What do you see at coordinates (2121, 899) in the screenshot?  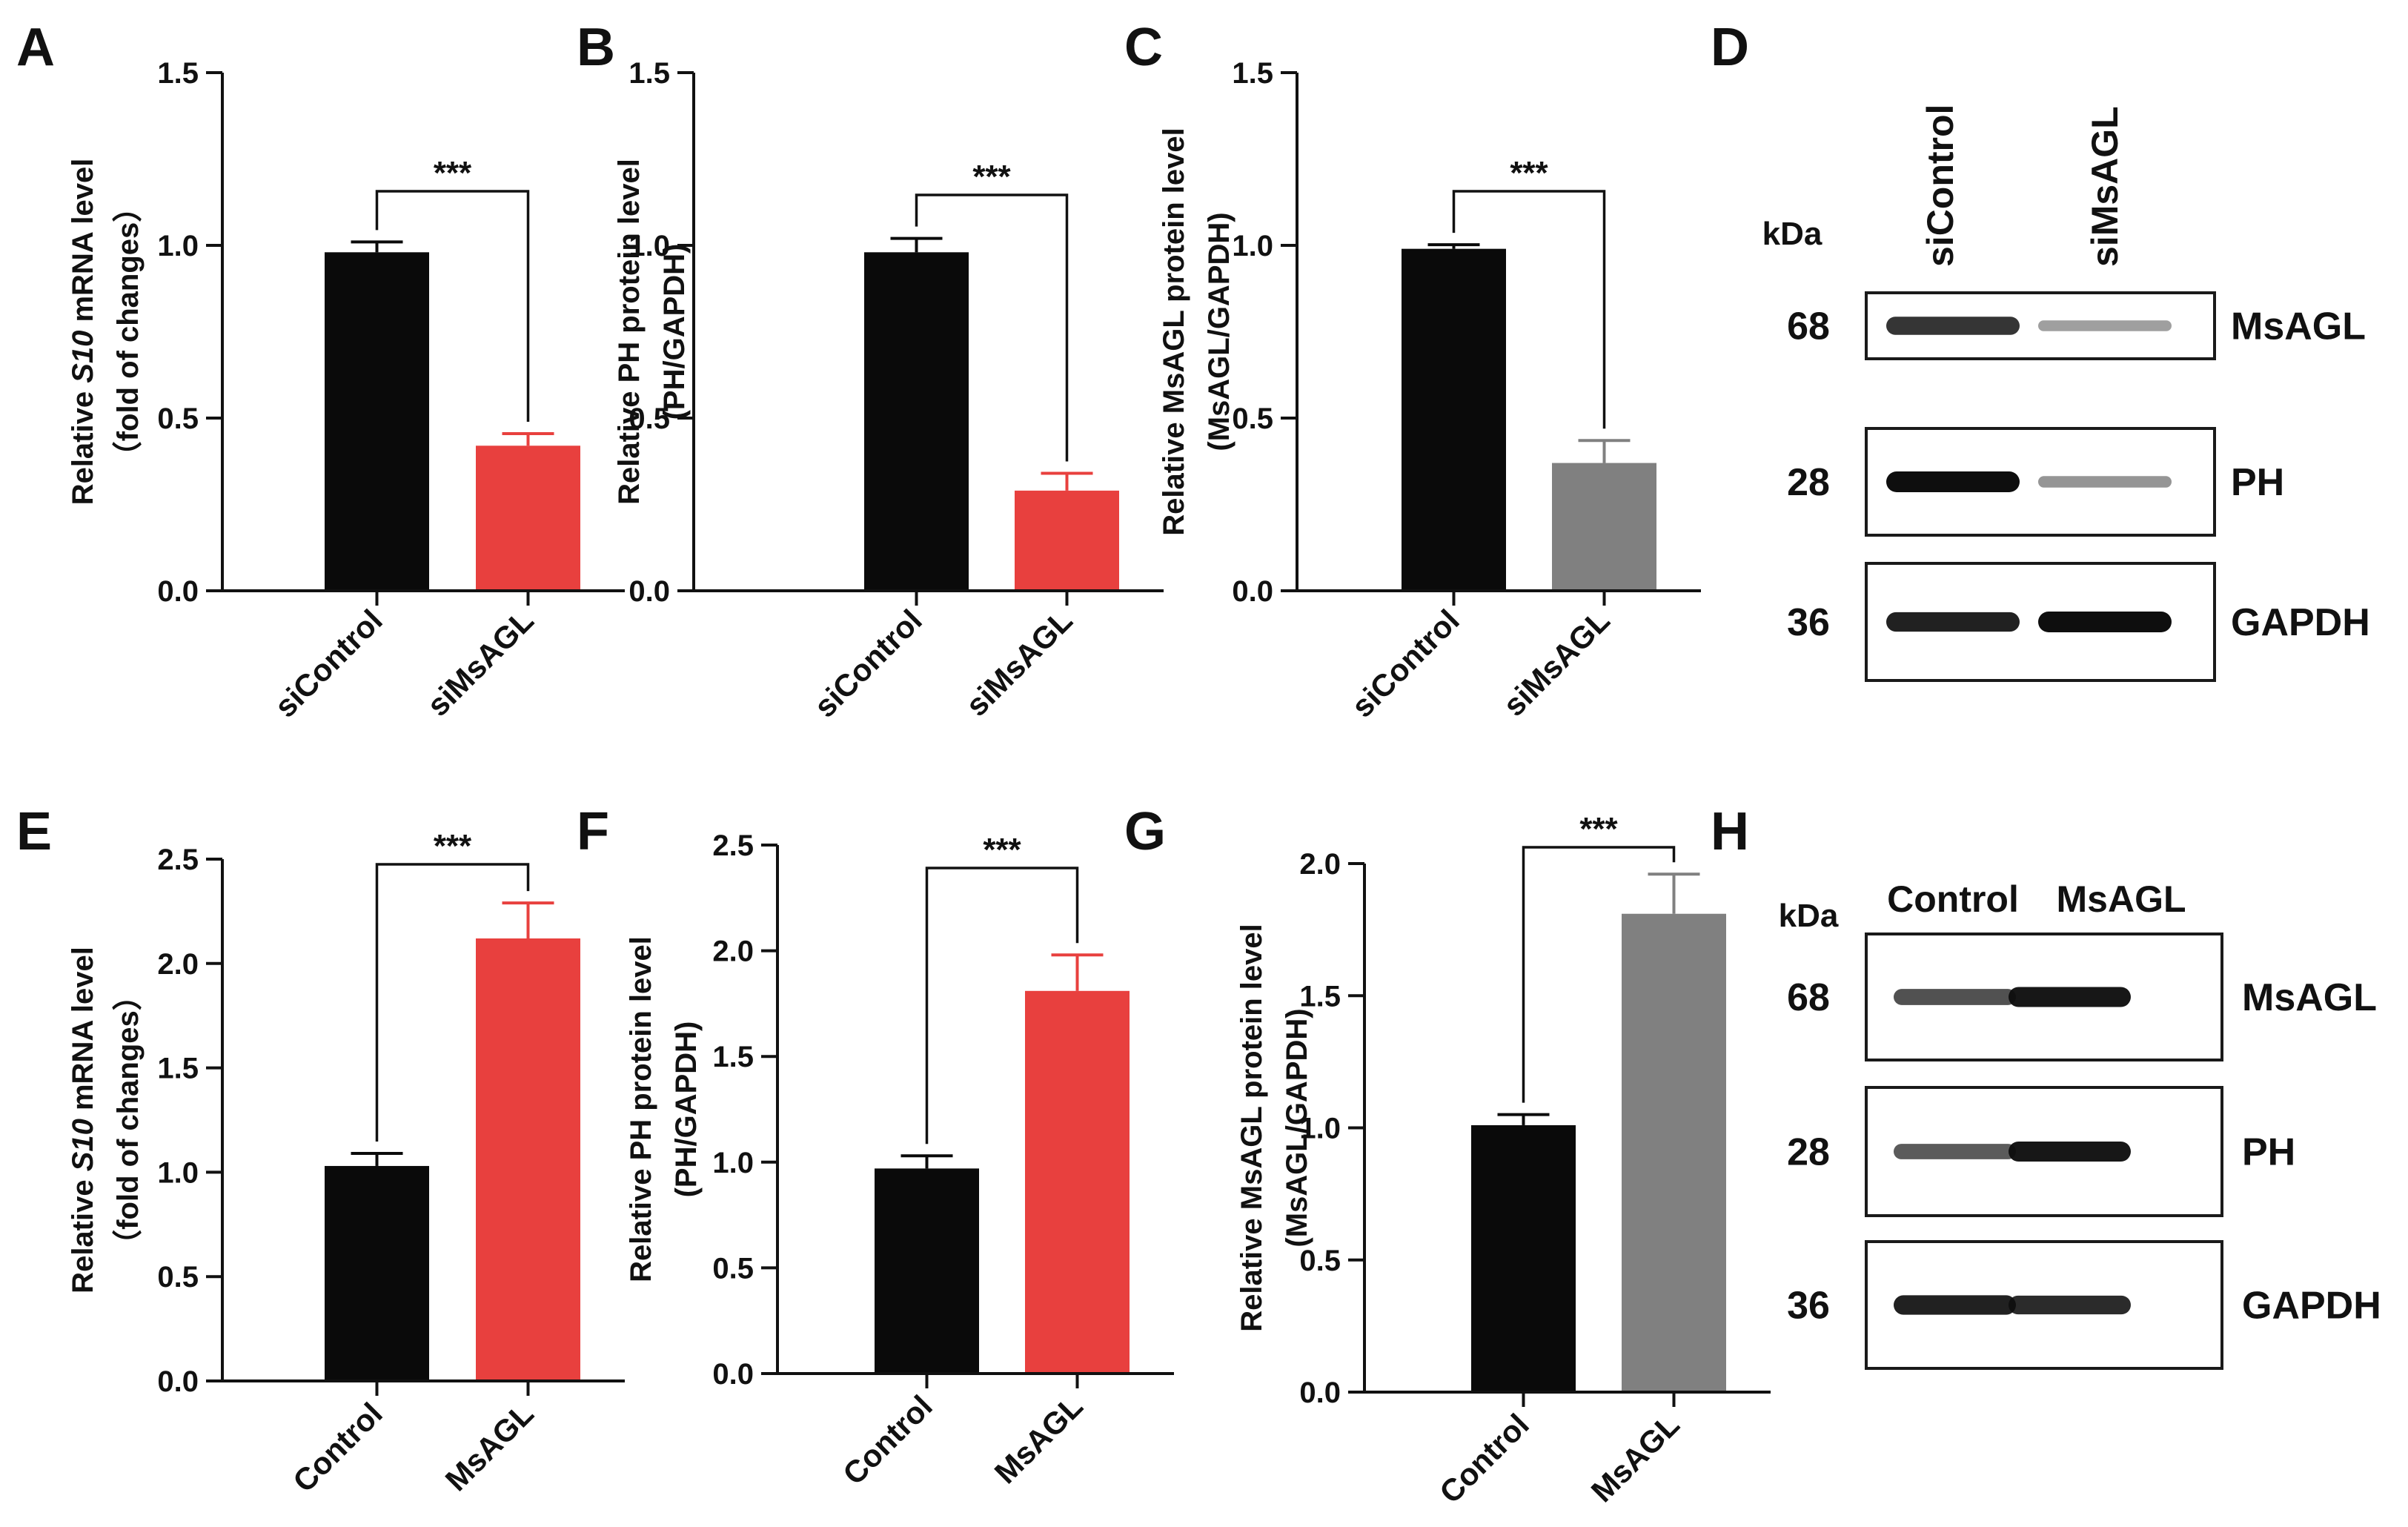 I see `lane-label: MsAGL` at bounding box center [2121, 899].